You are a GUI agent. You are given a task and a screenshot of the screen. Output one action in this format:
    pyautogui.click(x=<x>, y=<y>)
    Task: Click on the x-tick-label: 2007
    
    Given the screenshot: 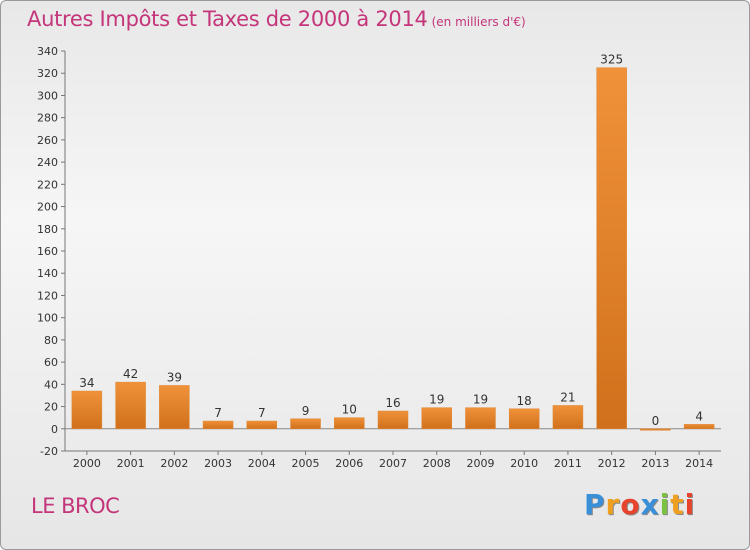 What is the action you would take?
    pyautogui.click(x=393, y=463)
    